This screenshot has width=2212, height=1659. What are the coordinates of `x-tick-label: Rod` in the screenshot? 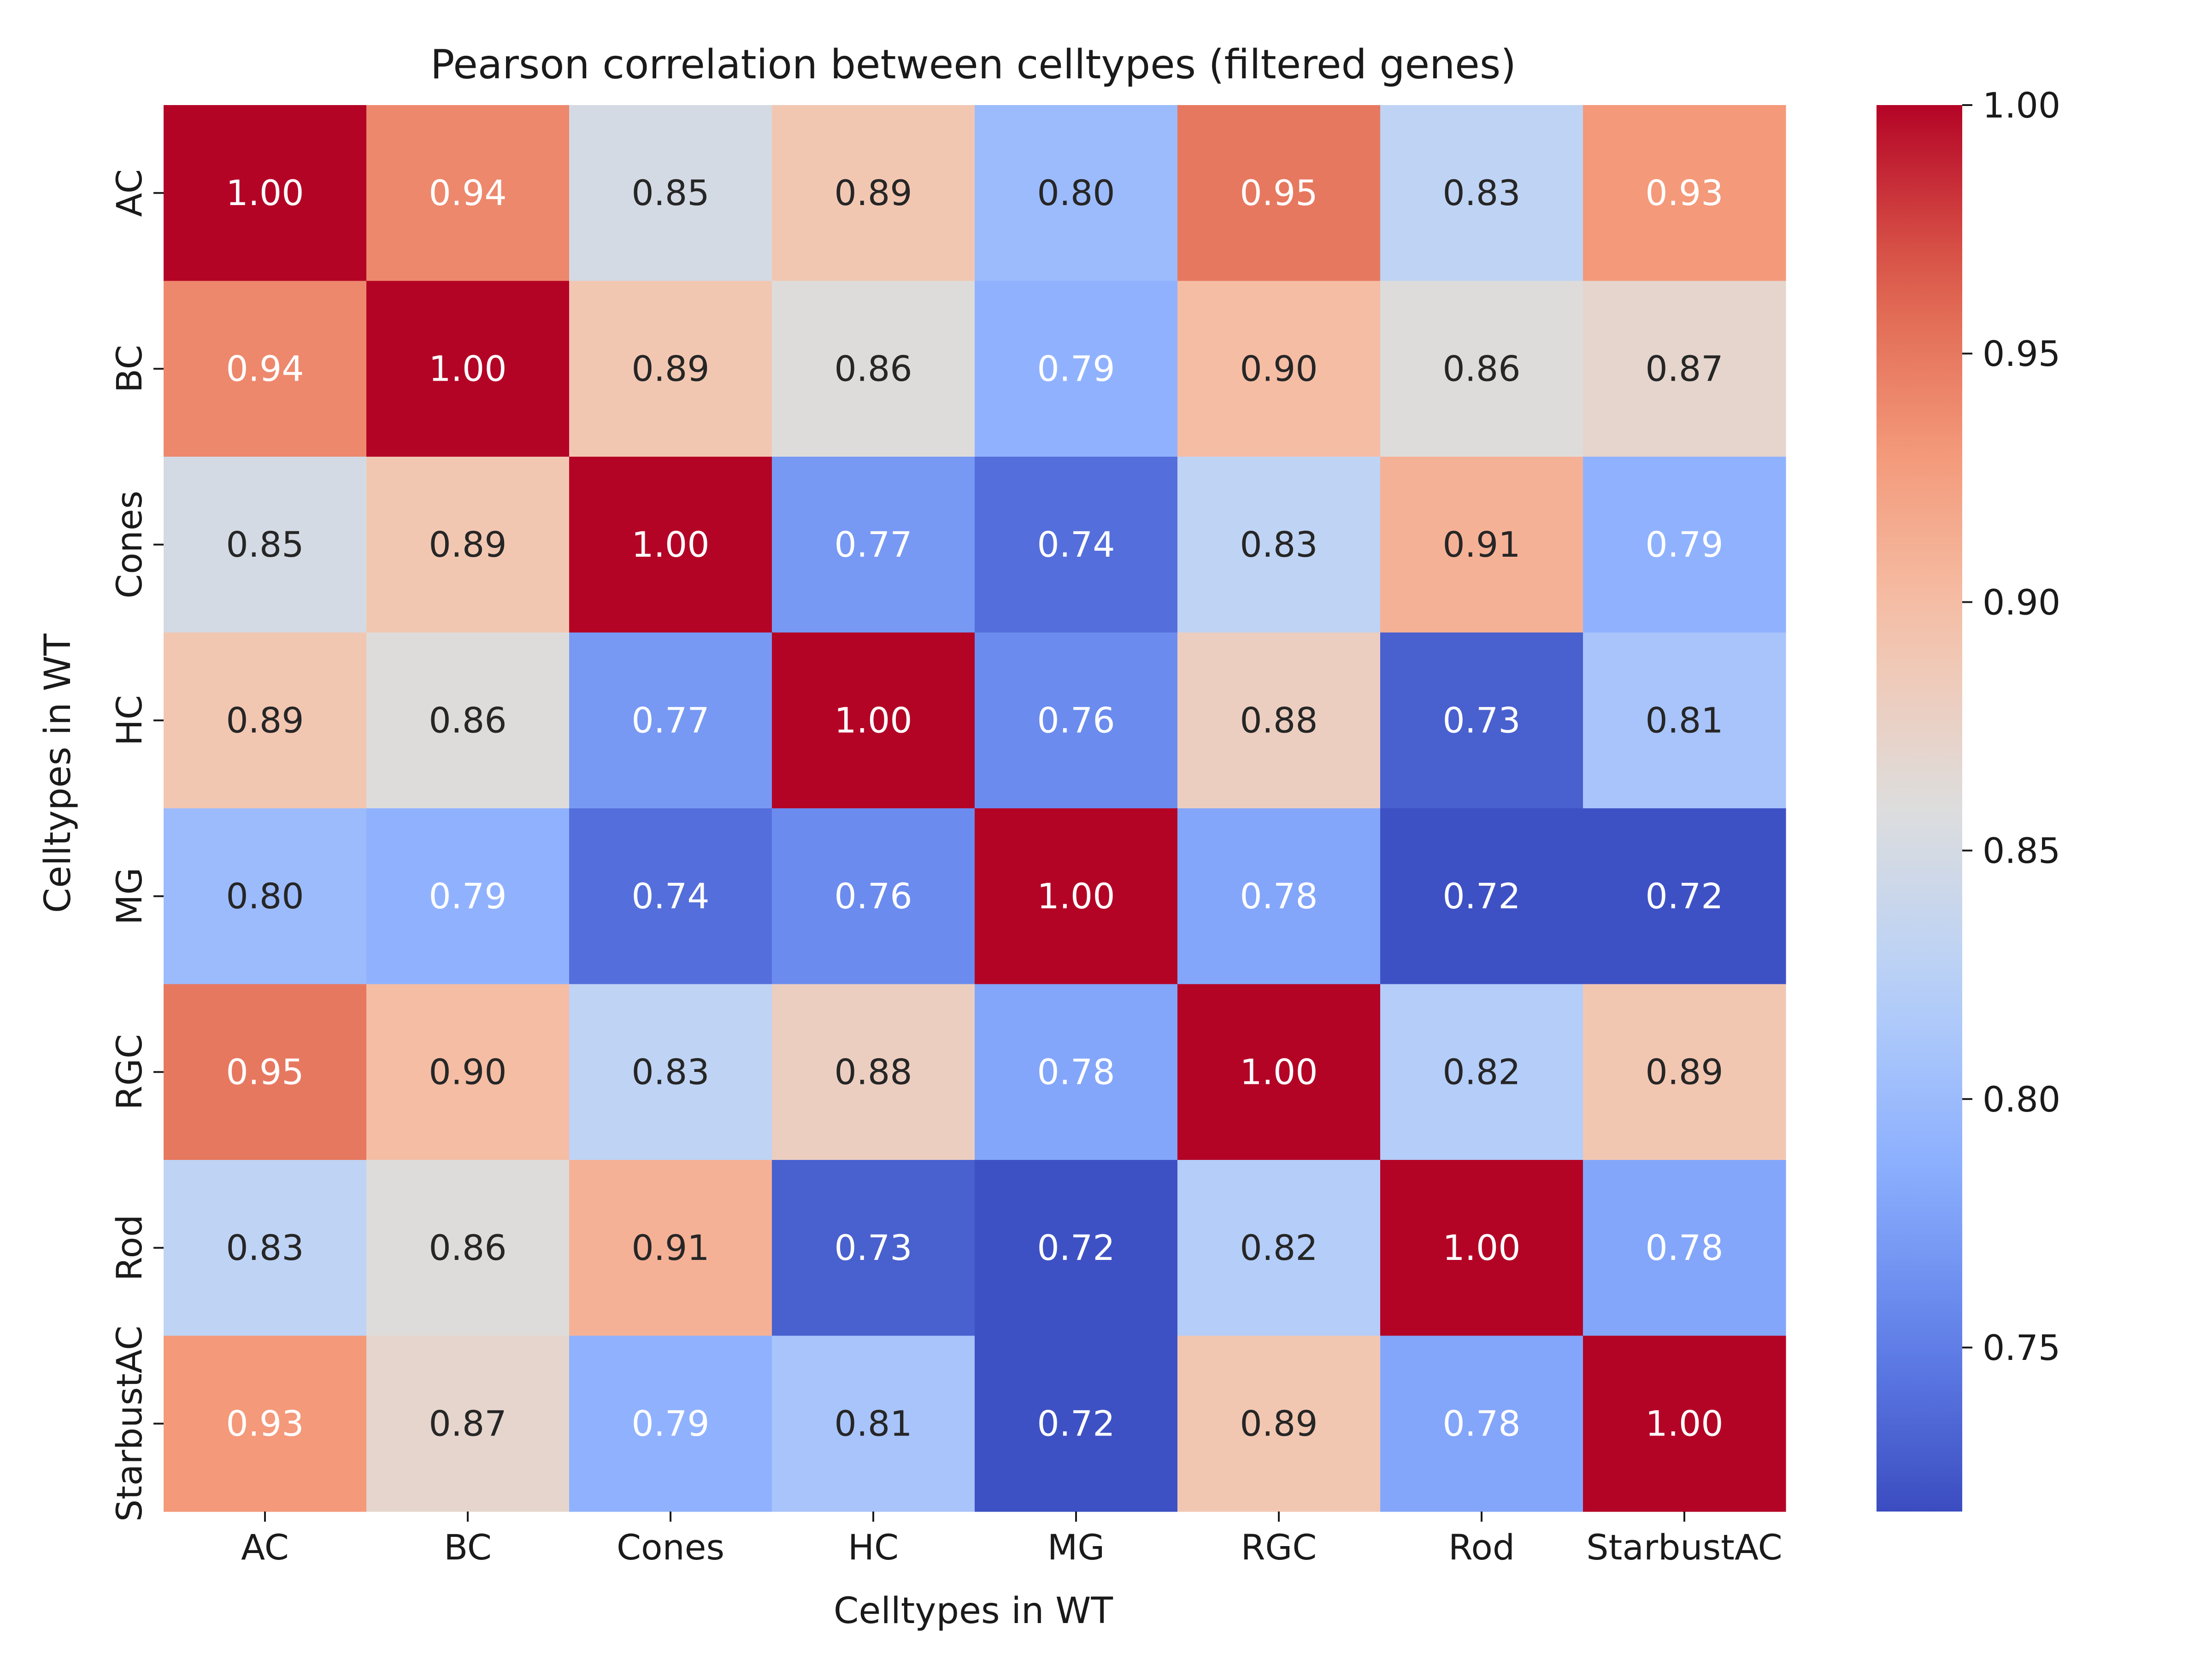 It's located at (1481, 1547).